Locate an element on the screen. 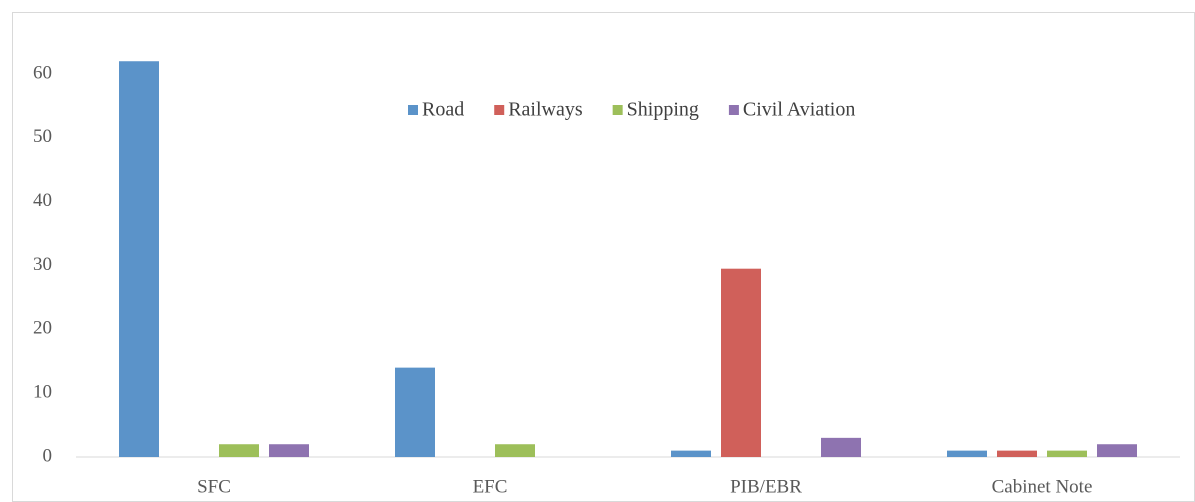 This screenshot has height=502, width=1195. legend-label: Shipping is located at coordinates (663, 110).